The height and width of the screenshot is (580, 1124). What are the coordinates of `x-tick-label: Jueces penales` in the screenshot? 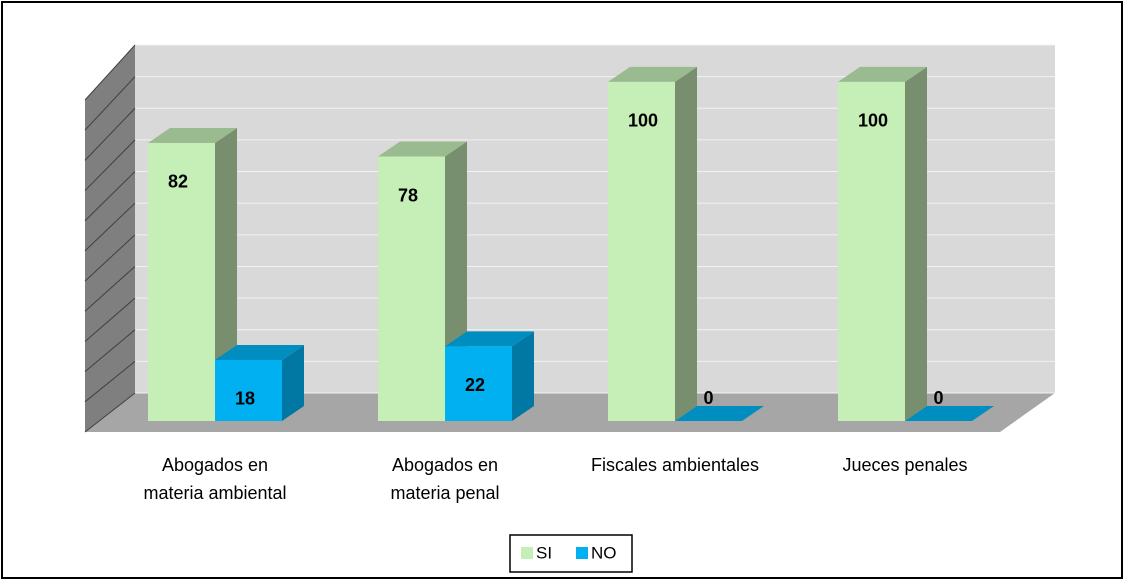 It's located at (904, 465).